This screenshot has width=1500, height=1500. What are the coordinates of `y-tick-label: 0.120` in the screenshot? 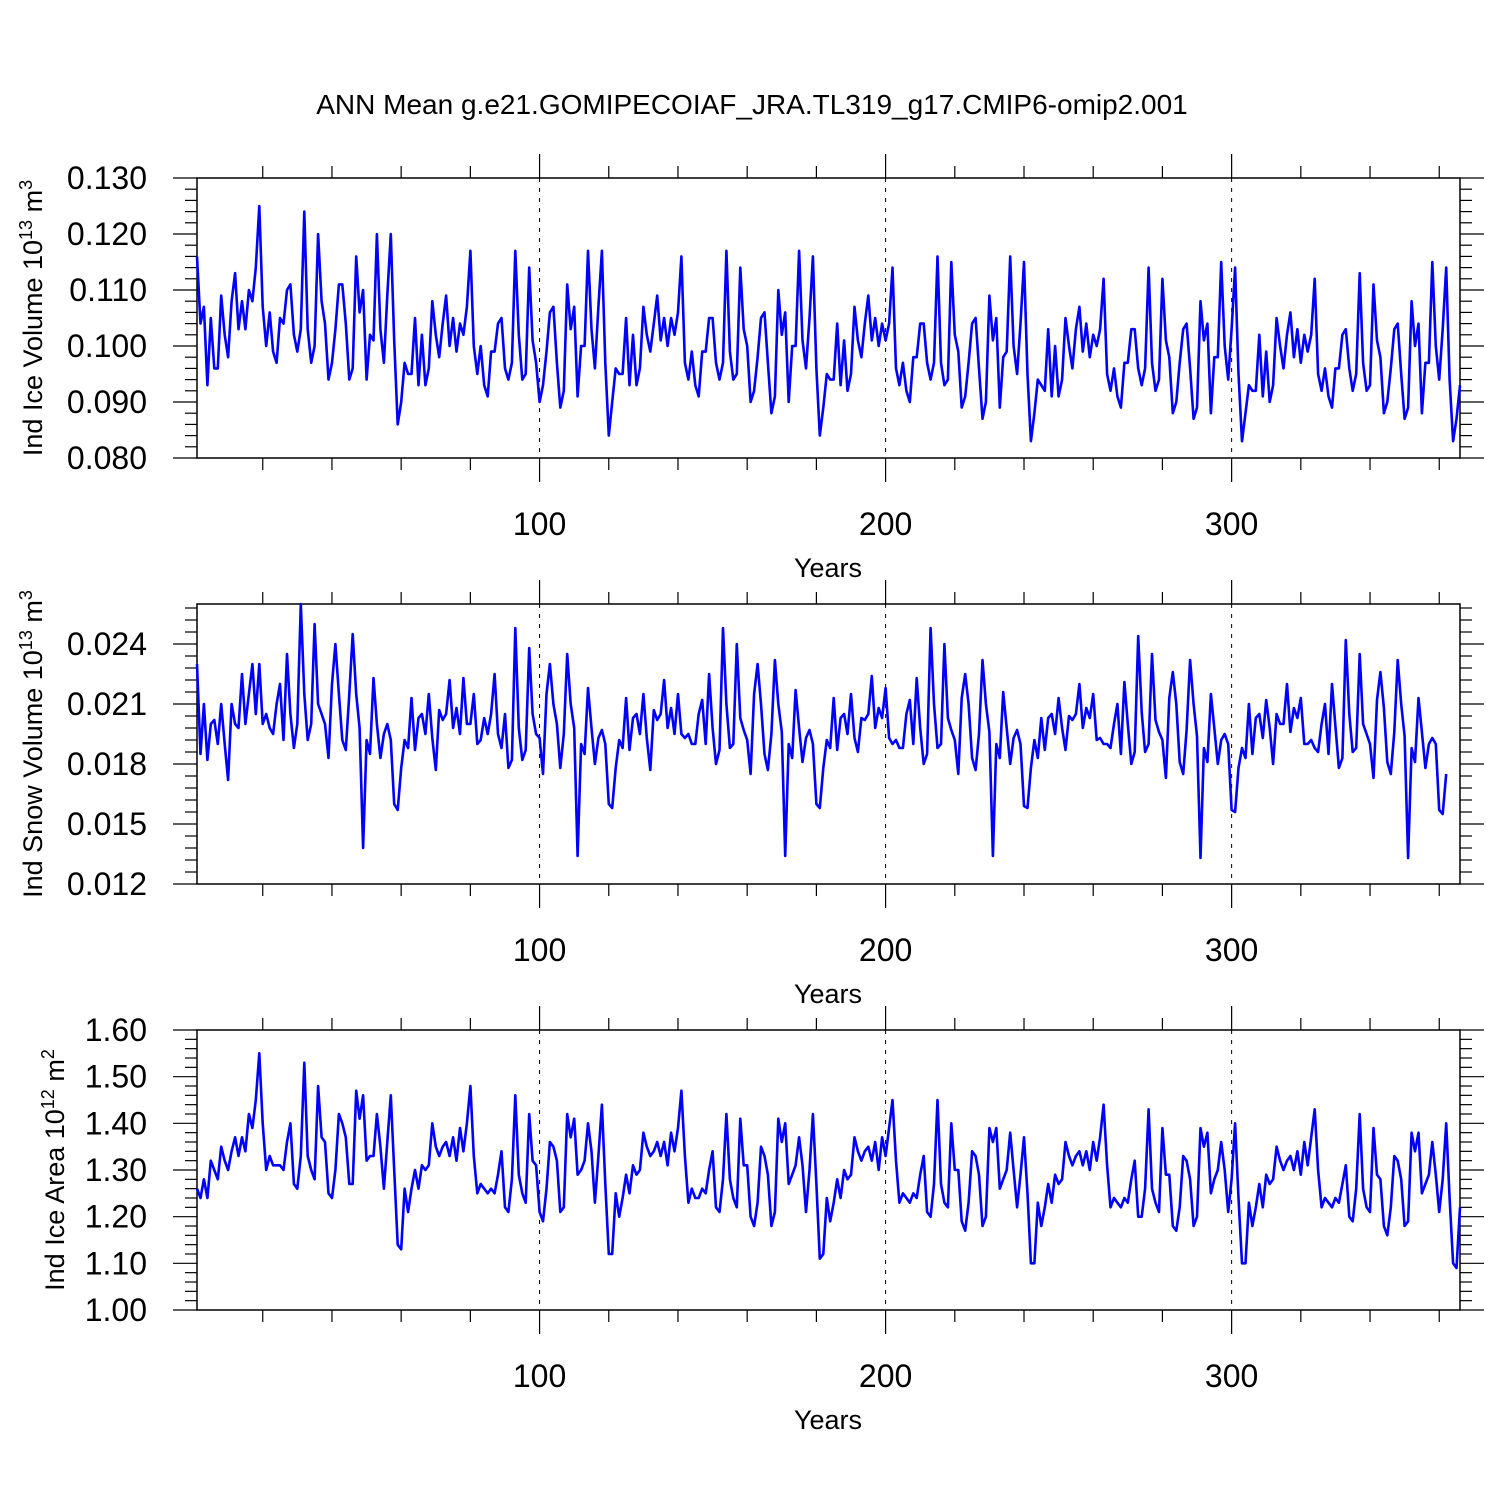 It's located at (107, 234).